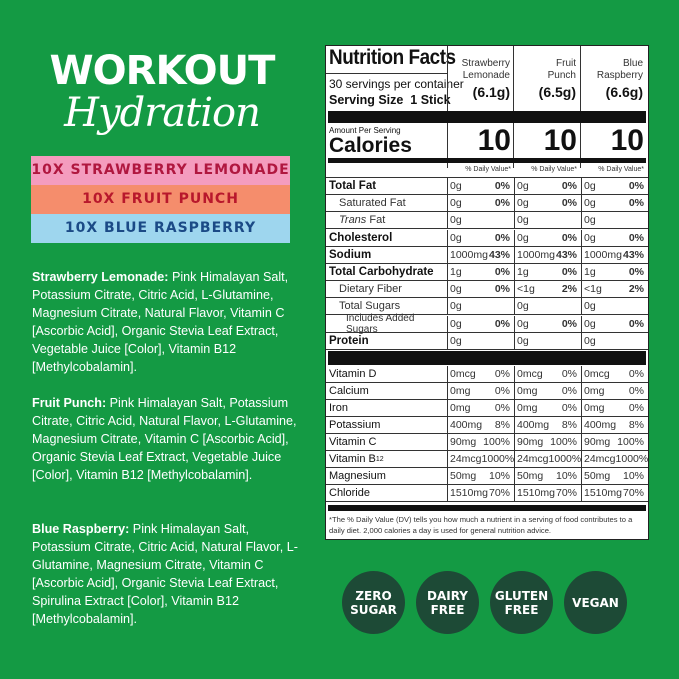 The height and width of the screenshot is (679, 679). I want to click on percent-dv: 70%, so click(633, 493).